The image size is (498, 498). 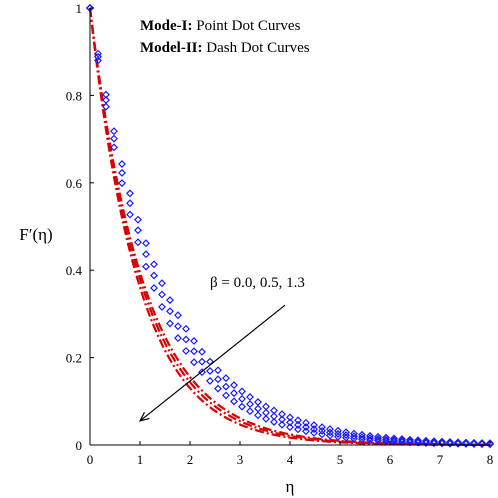 I want to click on y-tick-label: 0.2, so click(x=74, y=358).